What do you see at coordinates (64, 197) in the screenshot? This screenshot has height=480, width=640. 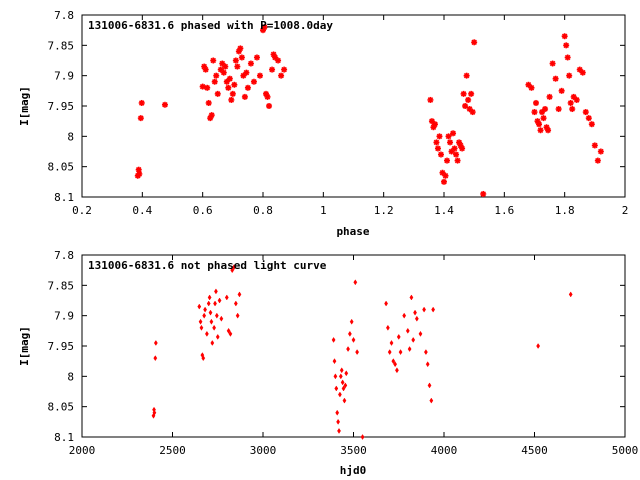 I see `phased-y-tick-label: 8.1` at bounding box center [64, 197].